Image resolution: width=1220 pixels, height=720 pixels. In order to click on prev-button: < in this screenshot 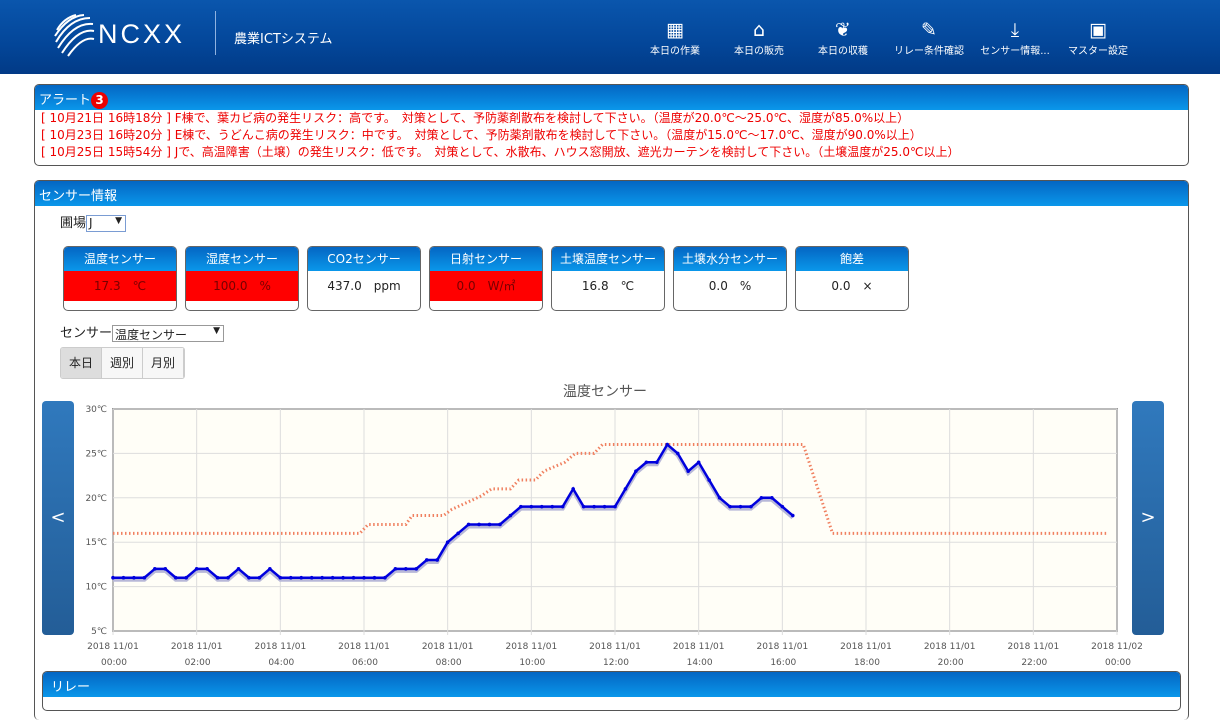, I will do `click(58, 518)`.